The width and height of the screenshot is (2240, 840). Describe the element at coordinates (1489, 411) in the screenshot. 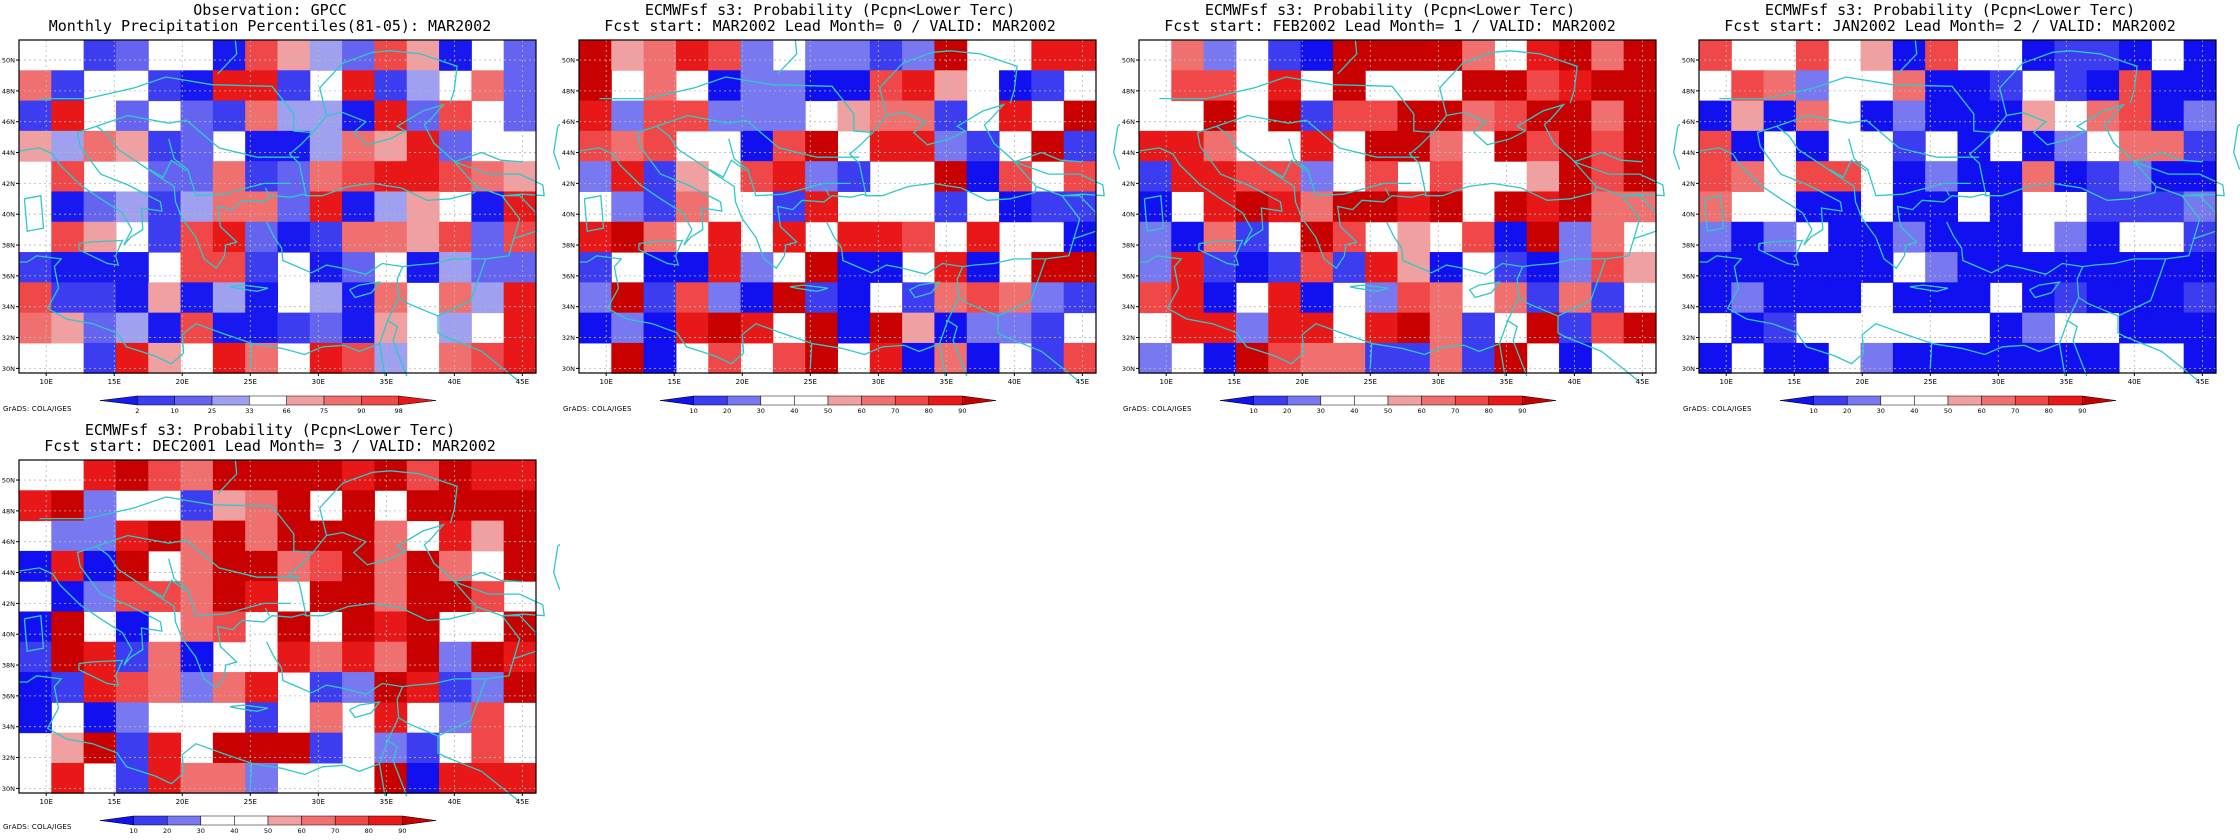

I see `legend-label: 80` at that location.